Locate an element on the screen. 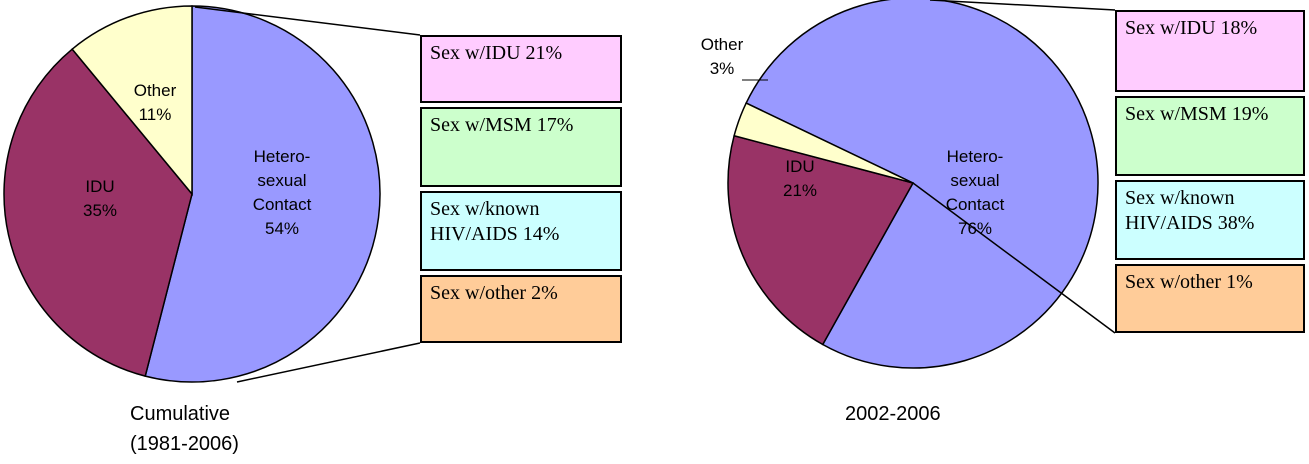 This screenshot has width=1309, height=464. breakdown-value: 19% is located at coordinates (1250, 114).